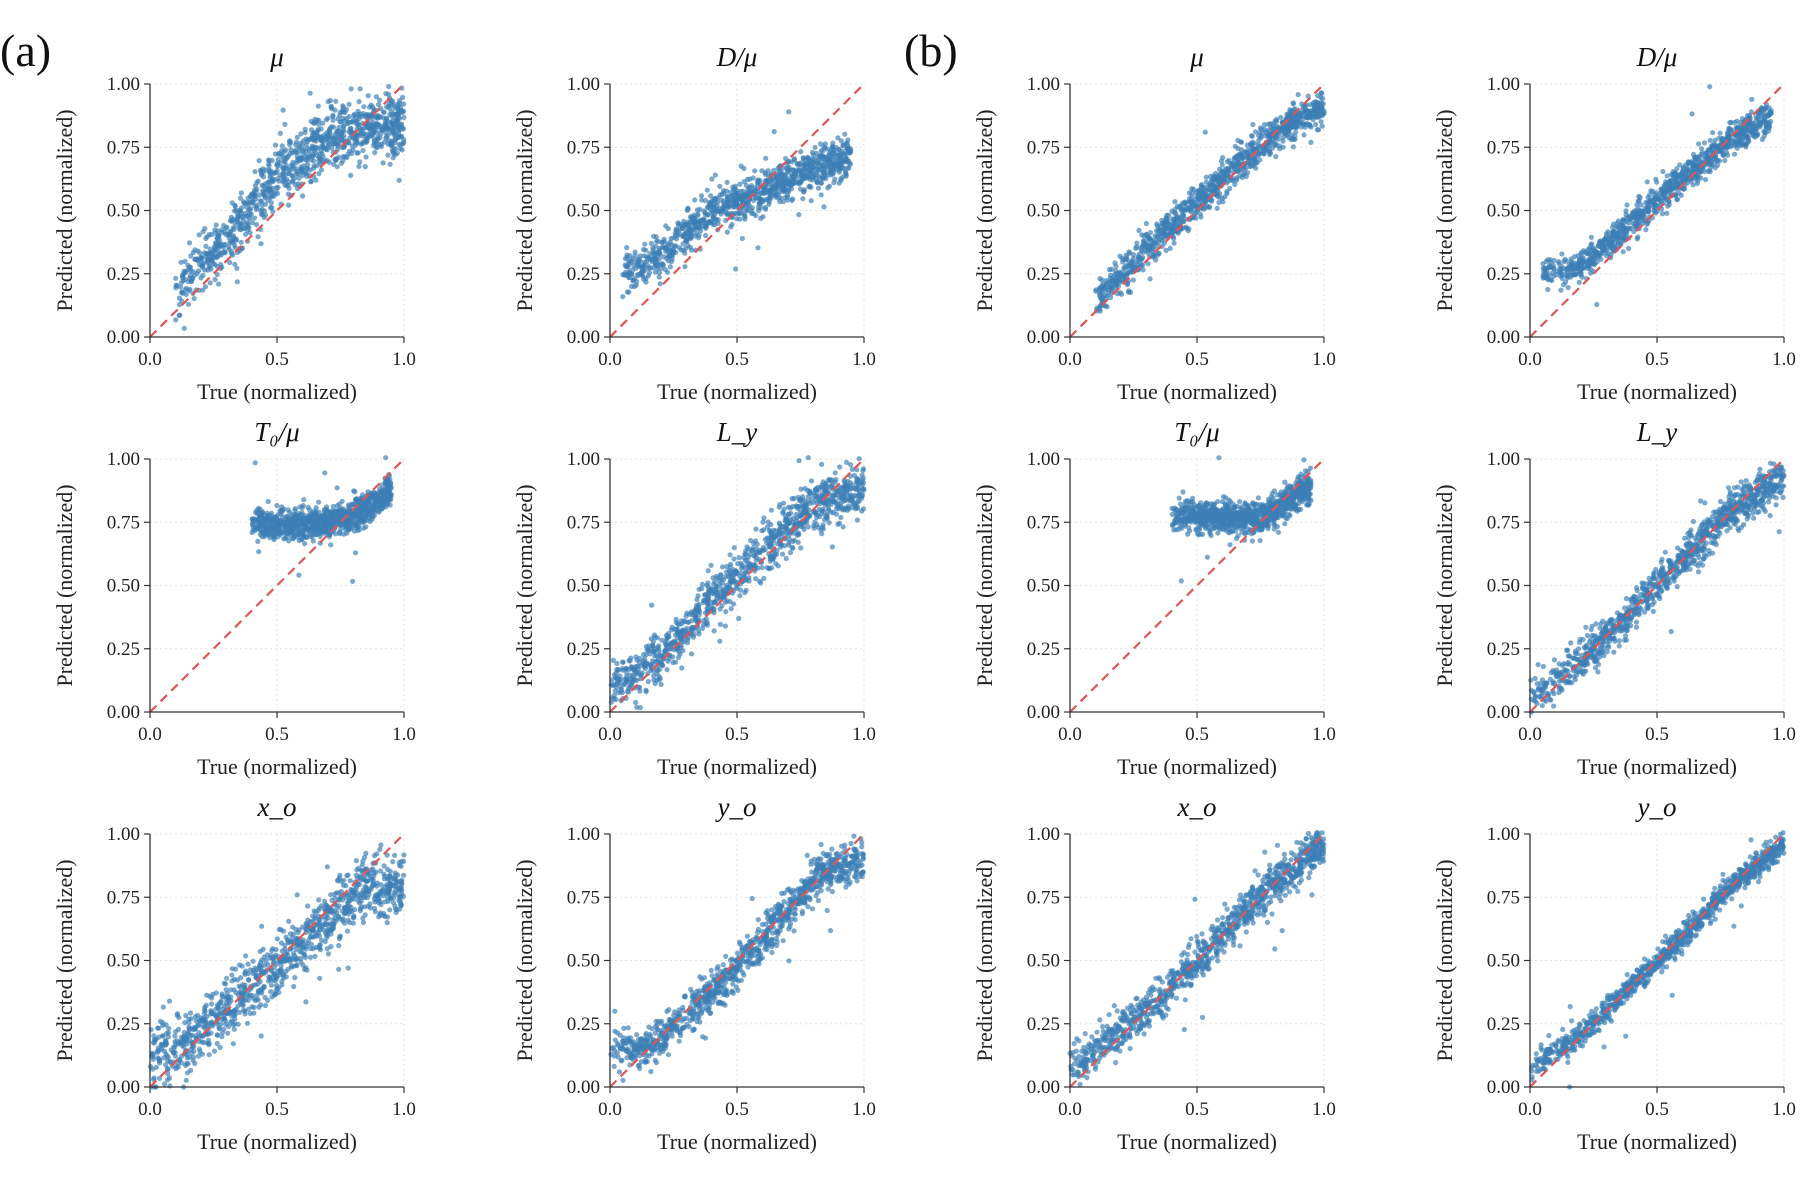 The height and width of the screenshot is (1187, 1800). What do you see at coordinates (583, 522) in the screenshot?
I see `y-tick-label: 0.75` at bounding box center [583, 522].